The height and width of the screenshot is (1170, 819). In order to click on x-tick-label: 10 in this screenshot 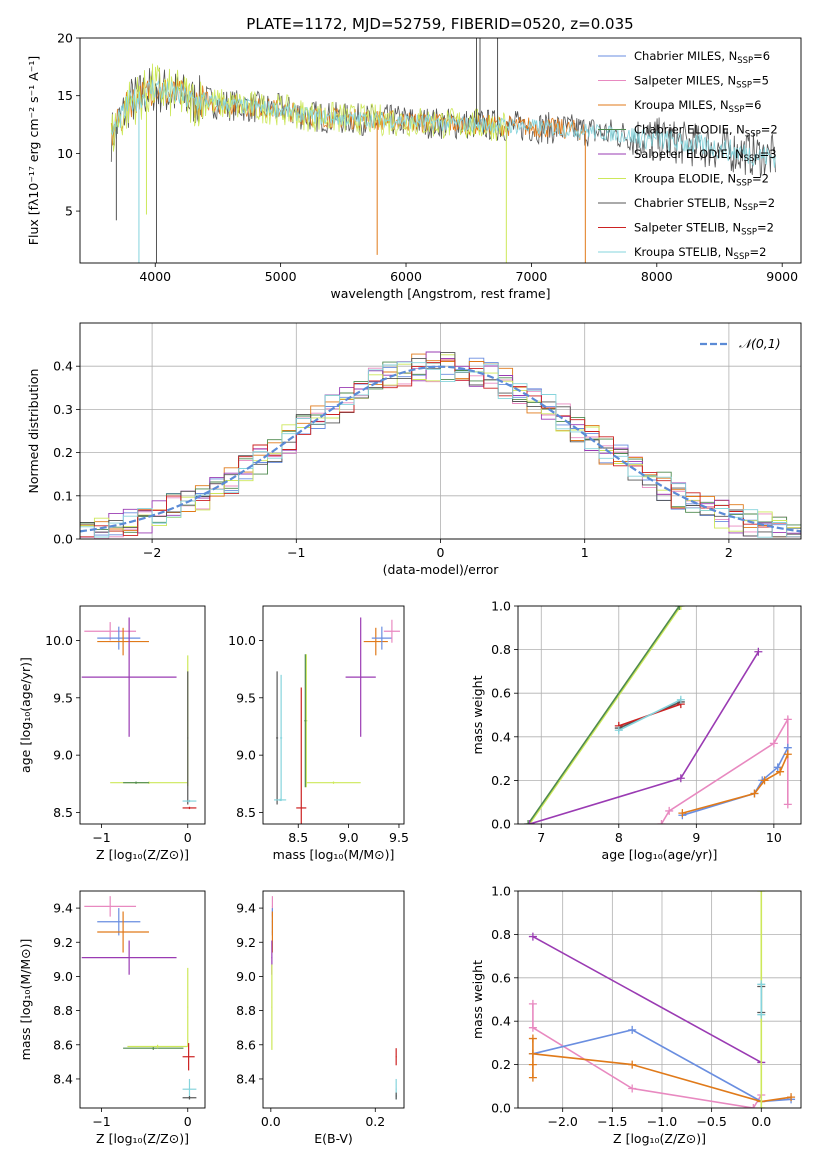, I will do `click(774, 837)`.